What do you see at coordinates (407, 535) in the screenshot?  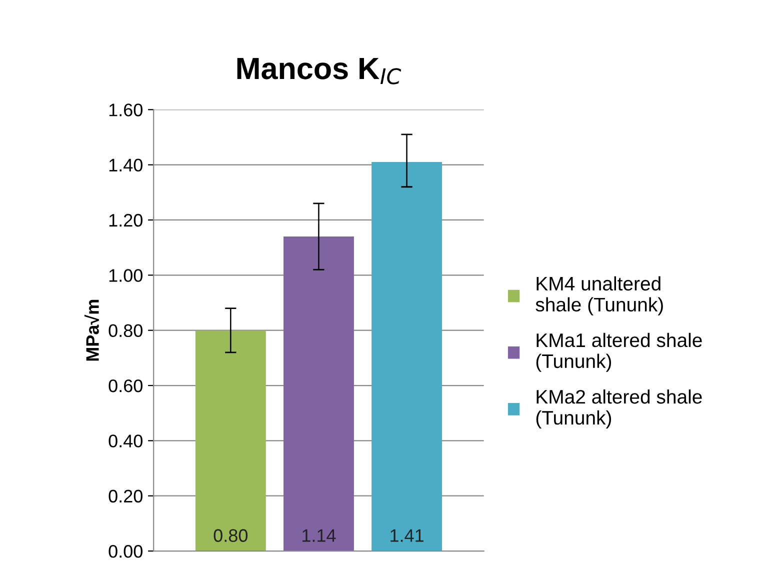 I see `data-label: 1.41` at bounding box center [407, 535].